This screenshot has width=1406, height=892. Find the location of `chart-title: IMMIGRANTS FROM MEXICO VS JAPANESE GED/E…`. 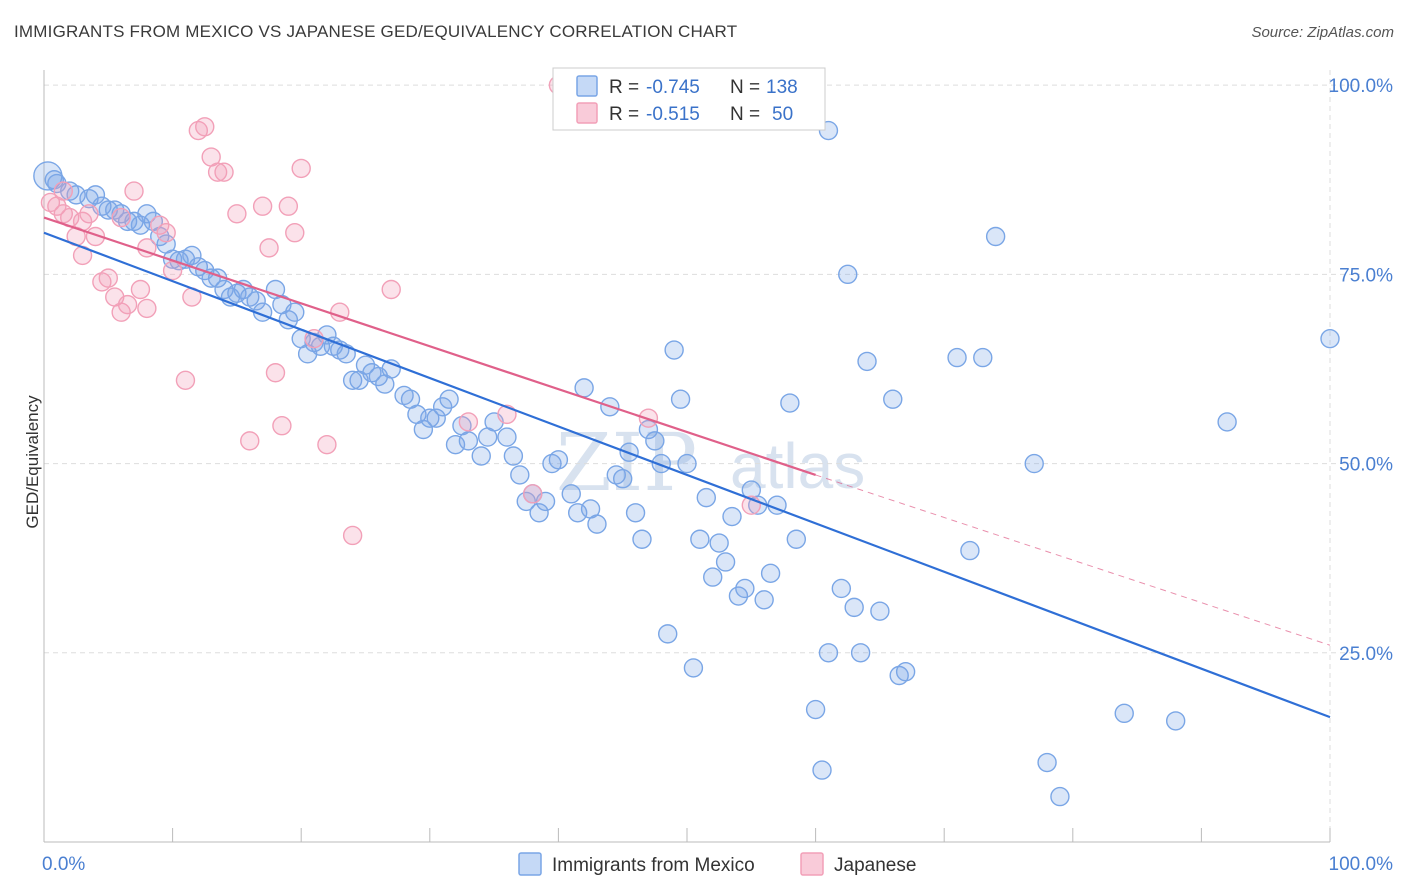

chart-title: IMMIGRANTS FROM MEXICO VS JAPANESE GED/E… is located at coordinates (376, 31).